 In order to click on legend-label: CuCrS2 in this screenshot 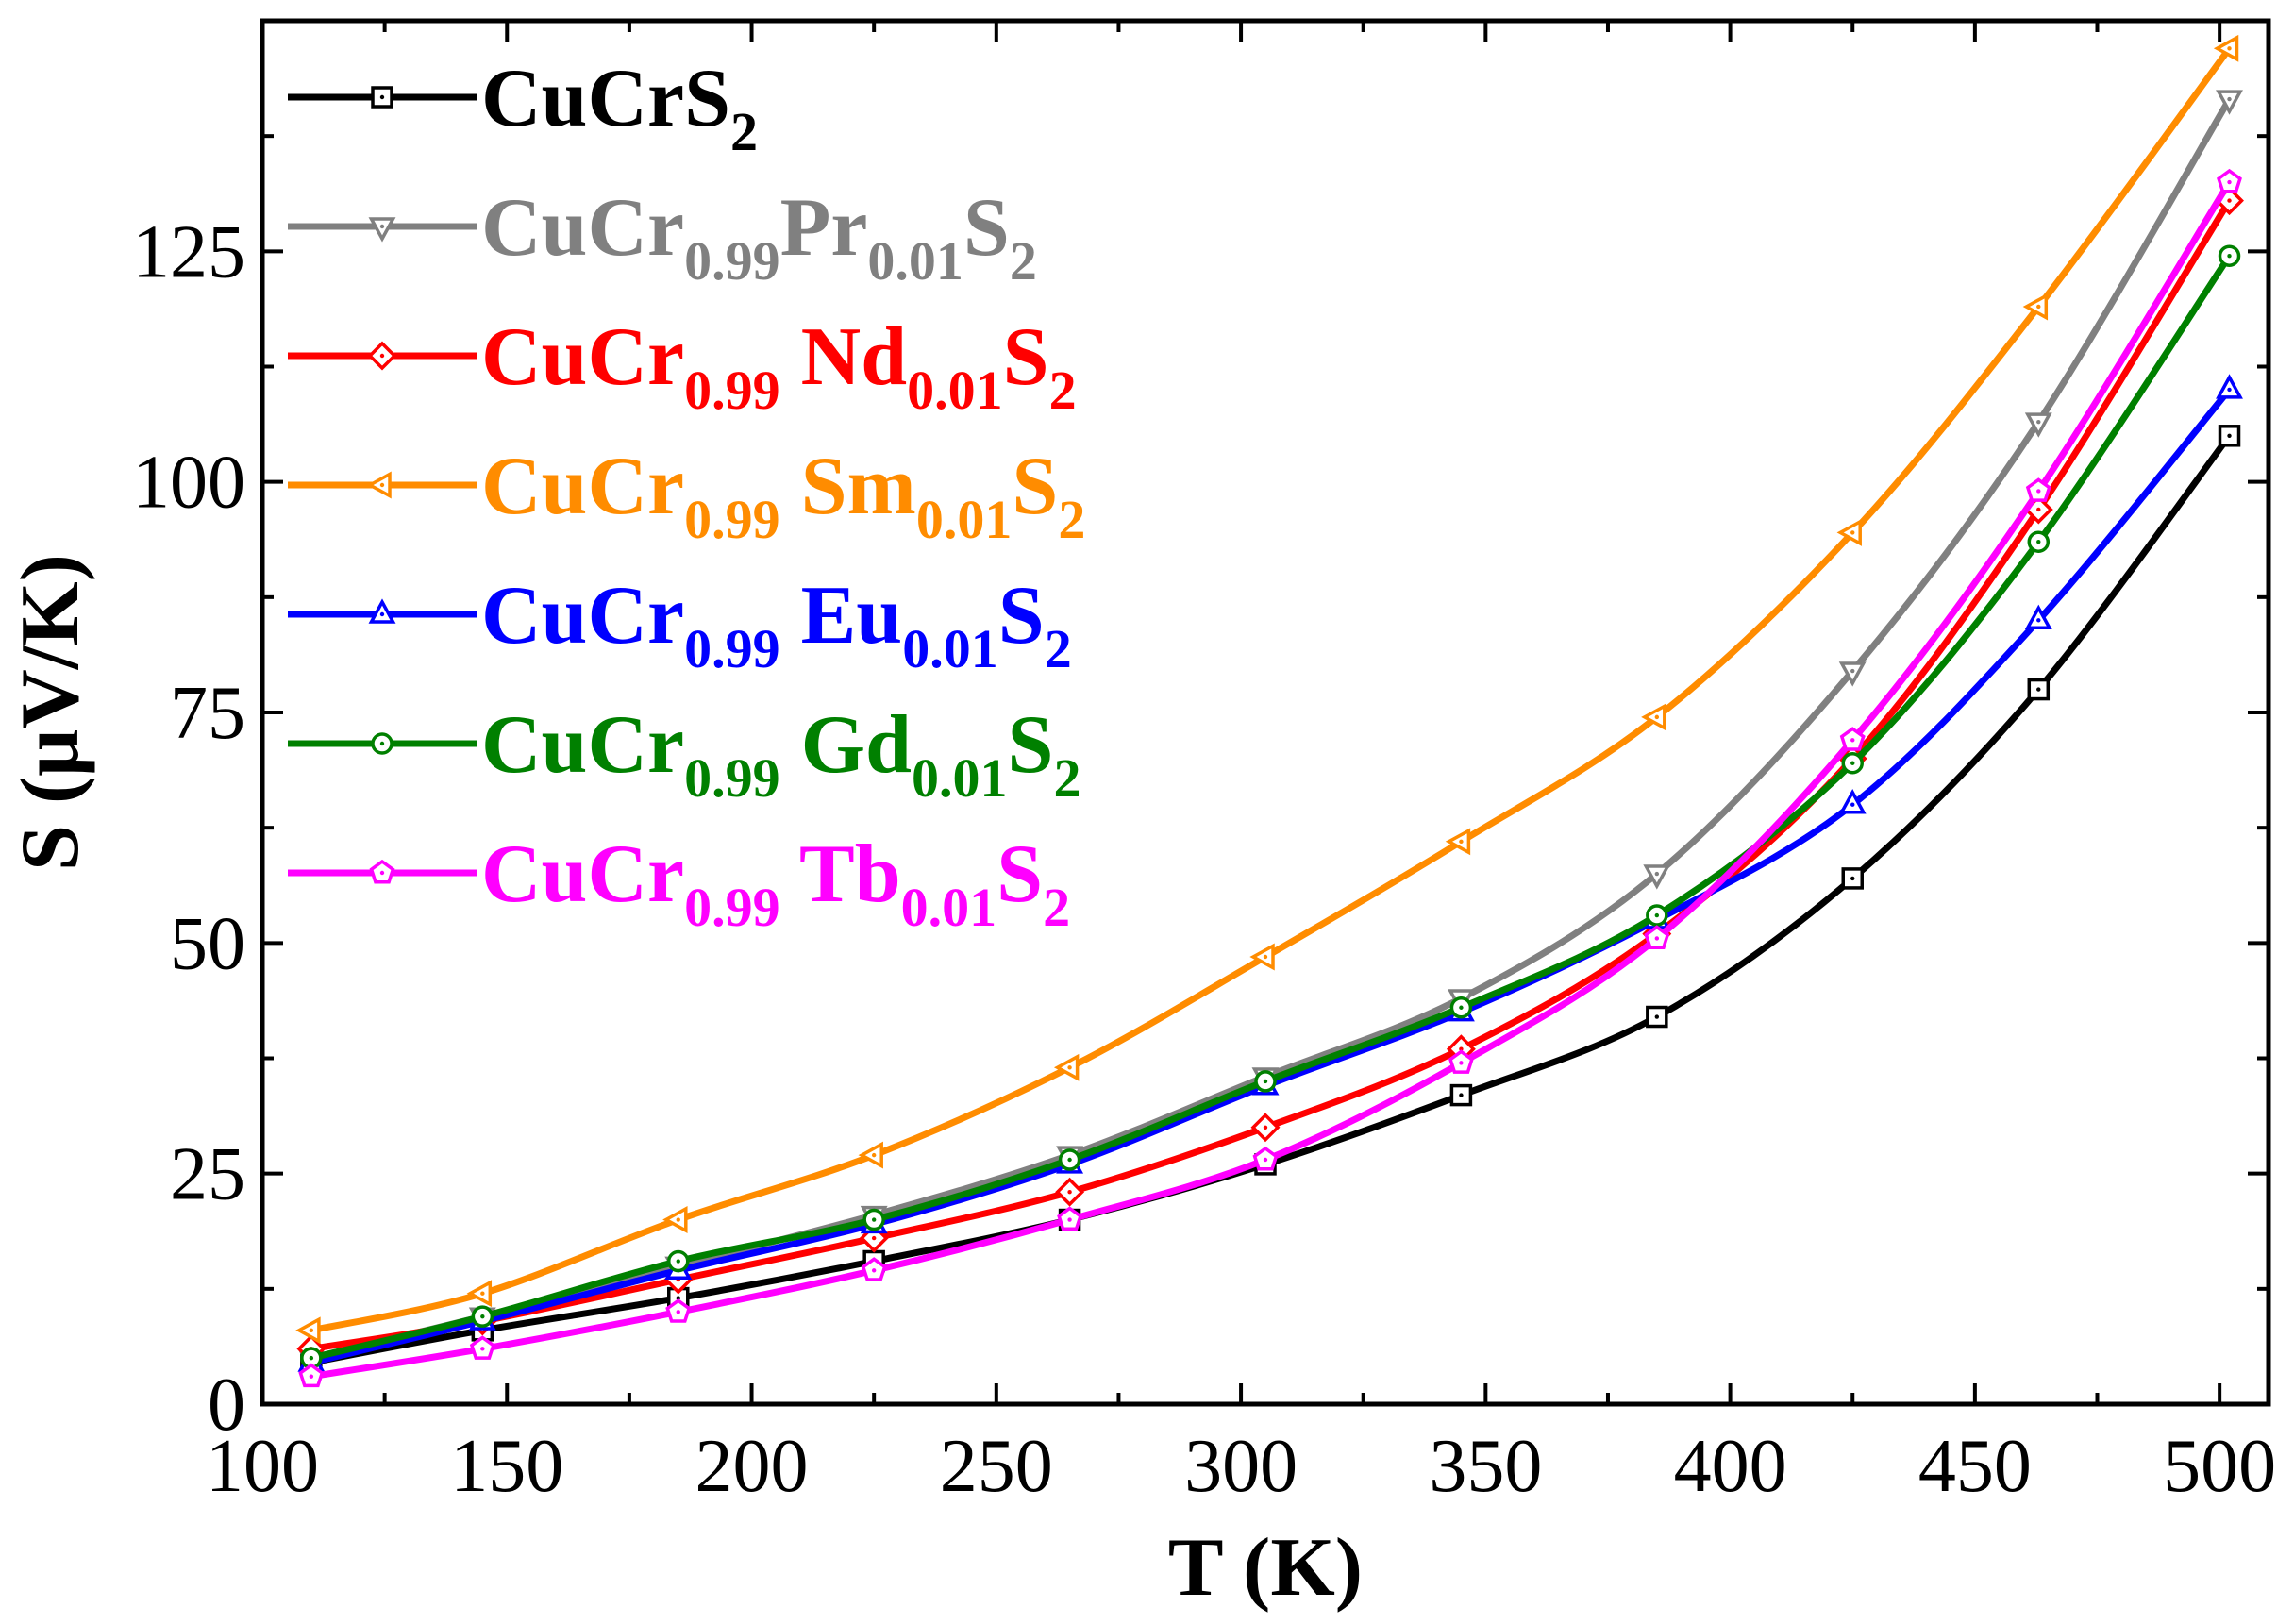, I will do `click(619, 107)`.